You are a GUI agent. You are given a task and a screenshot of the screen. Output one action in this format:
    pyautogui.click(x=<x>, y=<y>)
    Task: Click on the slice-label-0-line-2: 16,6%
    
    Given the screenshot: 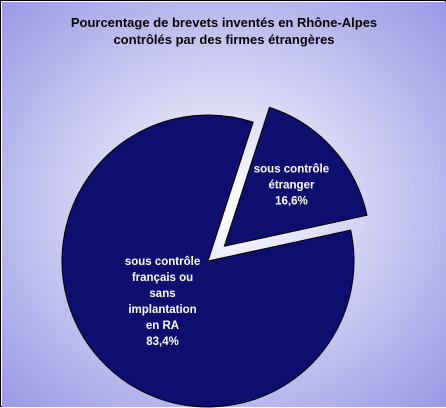 What is the action you would take?
    pyautogui.click(x=291, y=202)
    